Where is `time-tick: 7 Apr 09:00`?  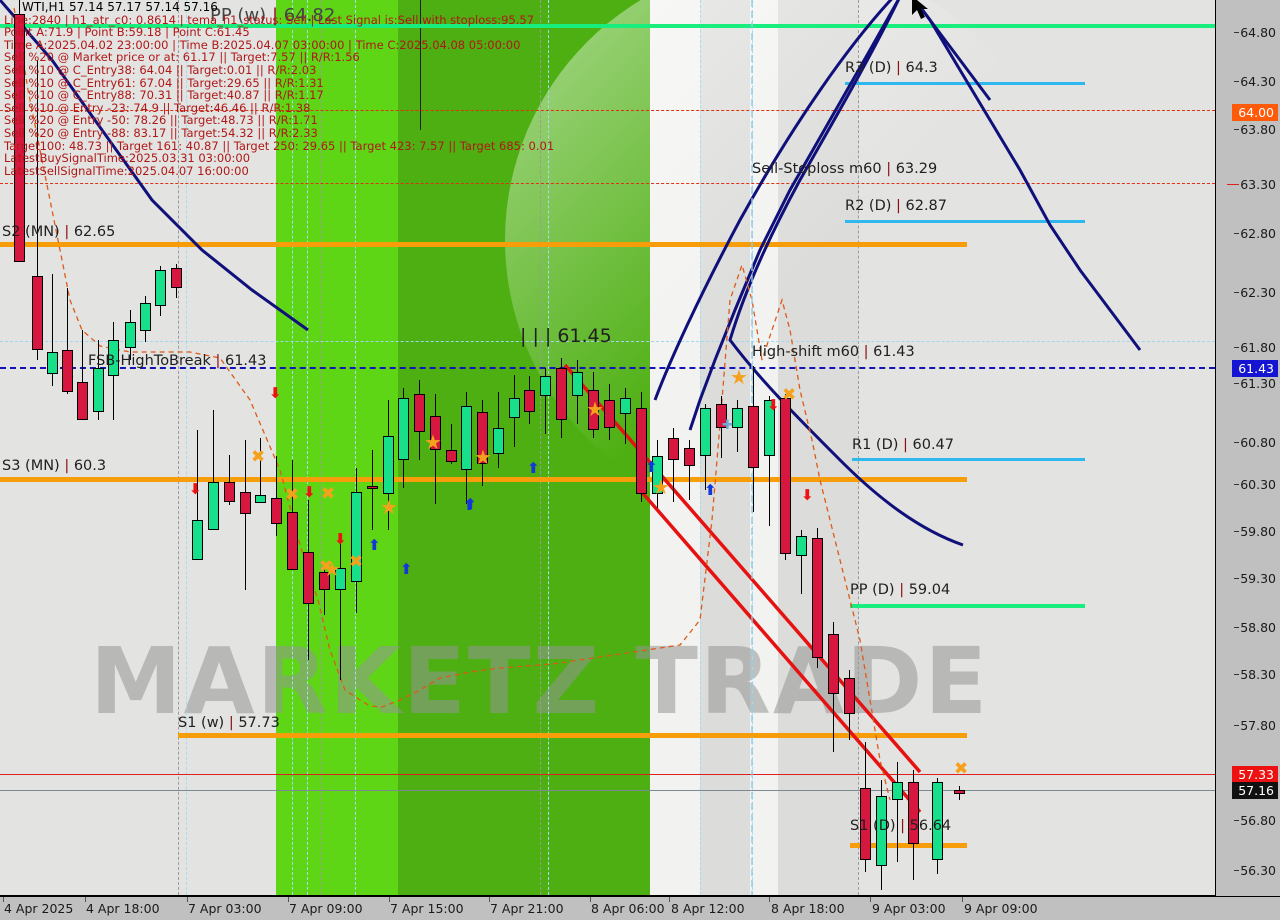
time-tick: 7 Apr 09:00 is located at coordinates (326, 908).